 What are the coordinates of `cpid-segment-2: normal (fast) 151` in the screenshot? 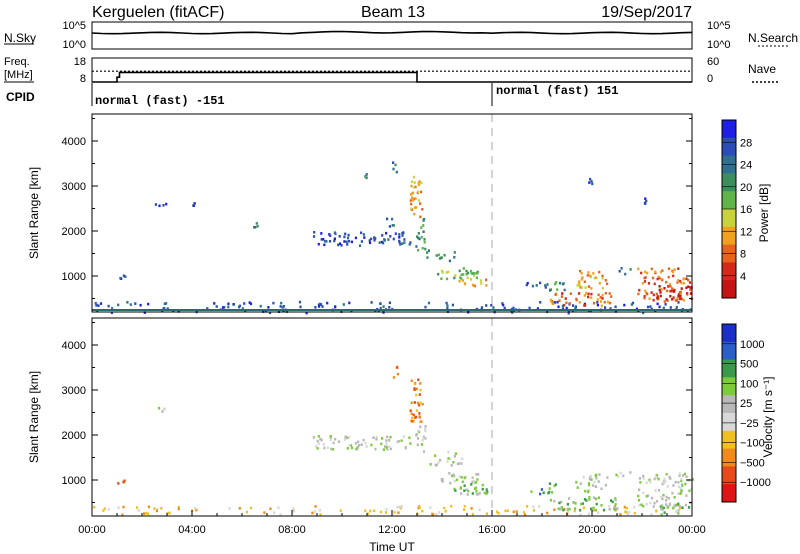 It's located at (557, 91).